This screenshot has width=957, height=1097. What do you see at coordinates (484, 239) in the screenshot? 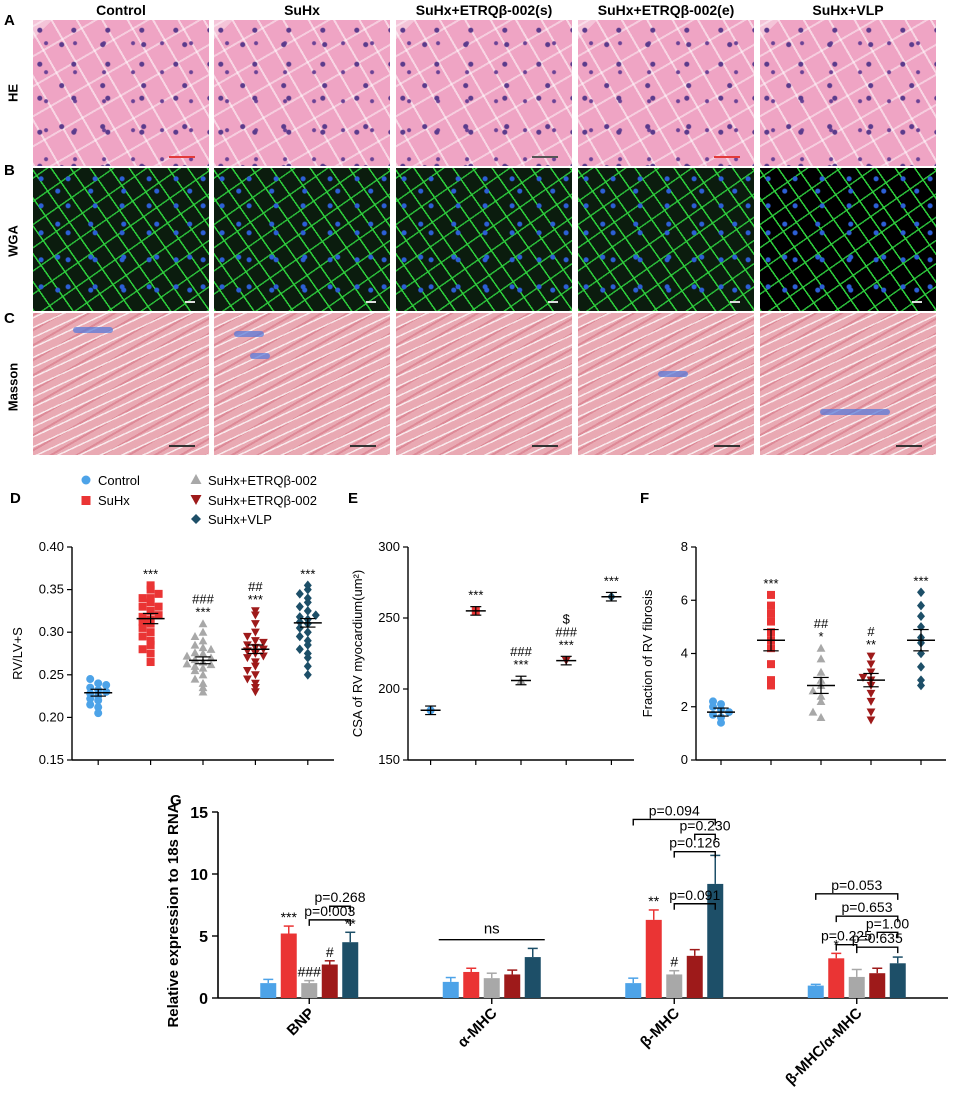
I see `micrograph-wga-etrq-s` at bounding box center [484, 239].